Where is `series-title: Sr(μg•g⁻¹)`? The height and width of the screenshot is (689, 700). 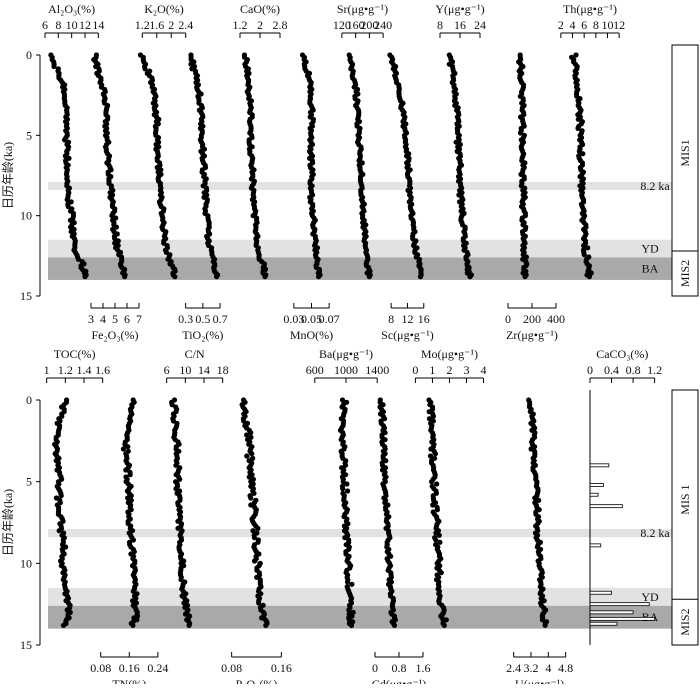 series-title: Sr(μg•g⁻¹) is located at coordinates (362, 9).